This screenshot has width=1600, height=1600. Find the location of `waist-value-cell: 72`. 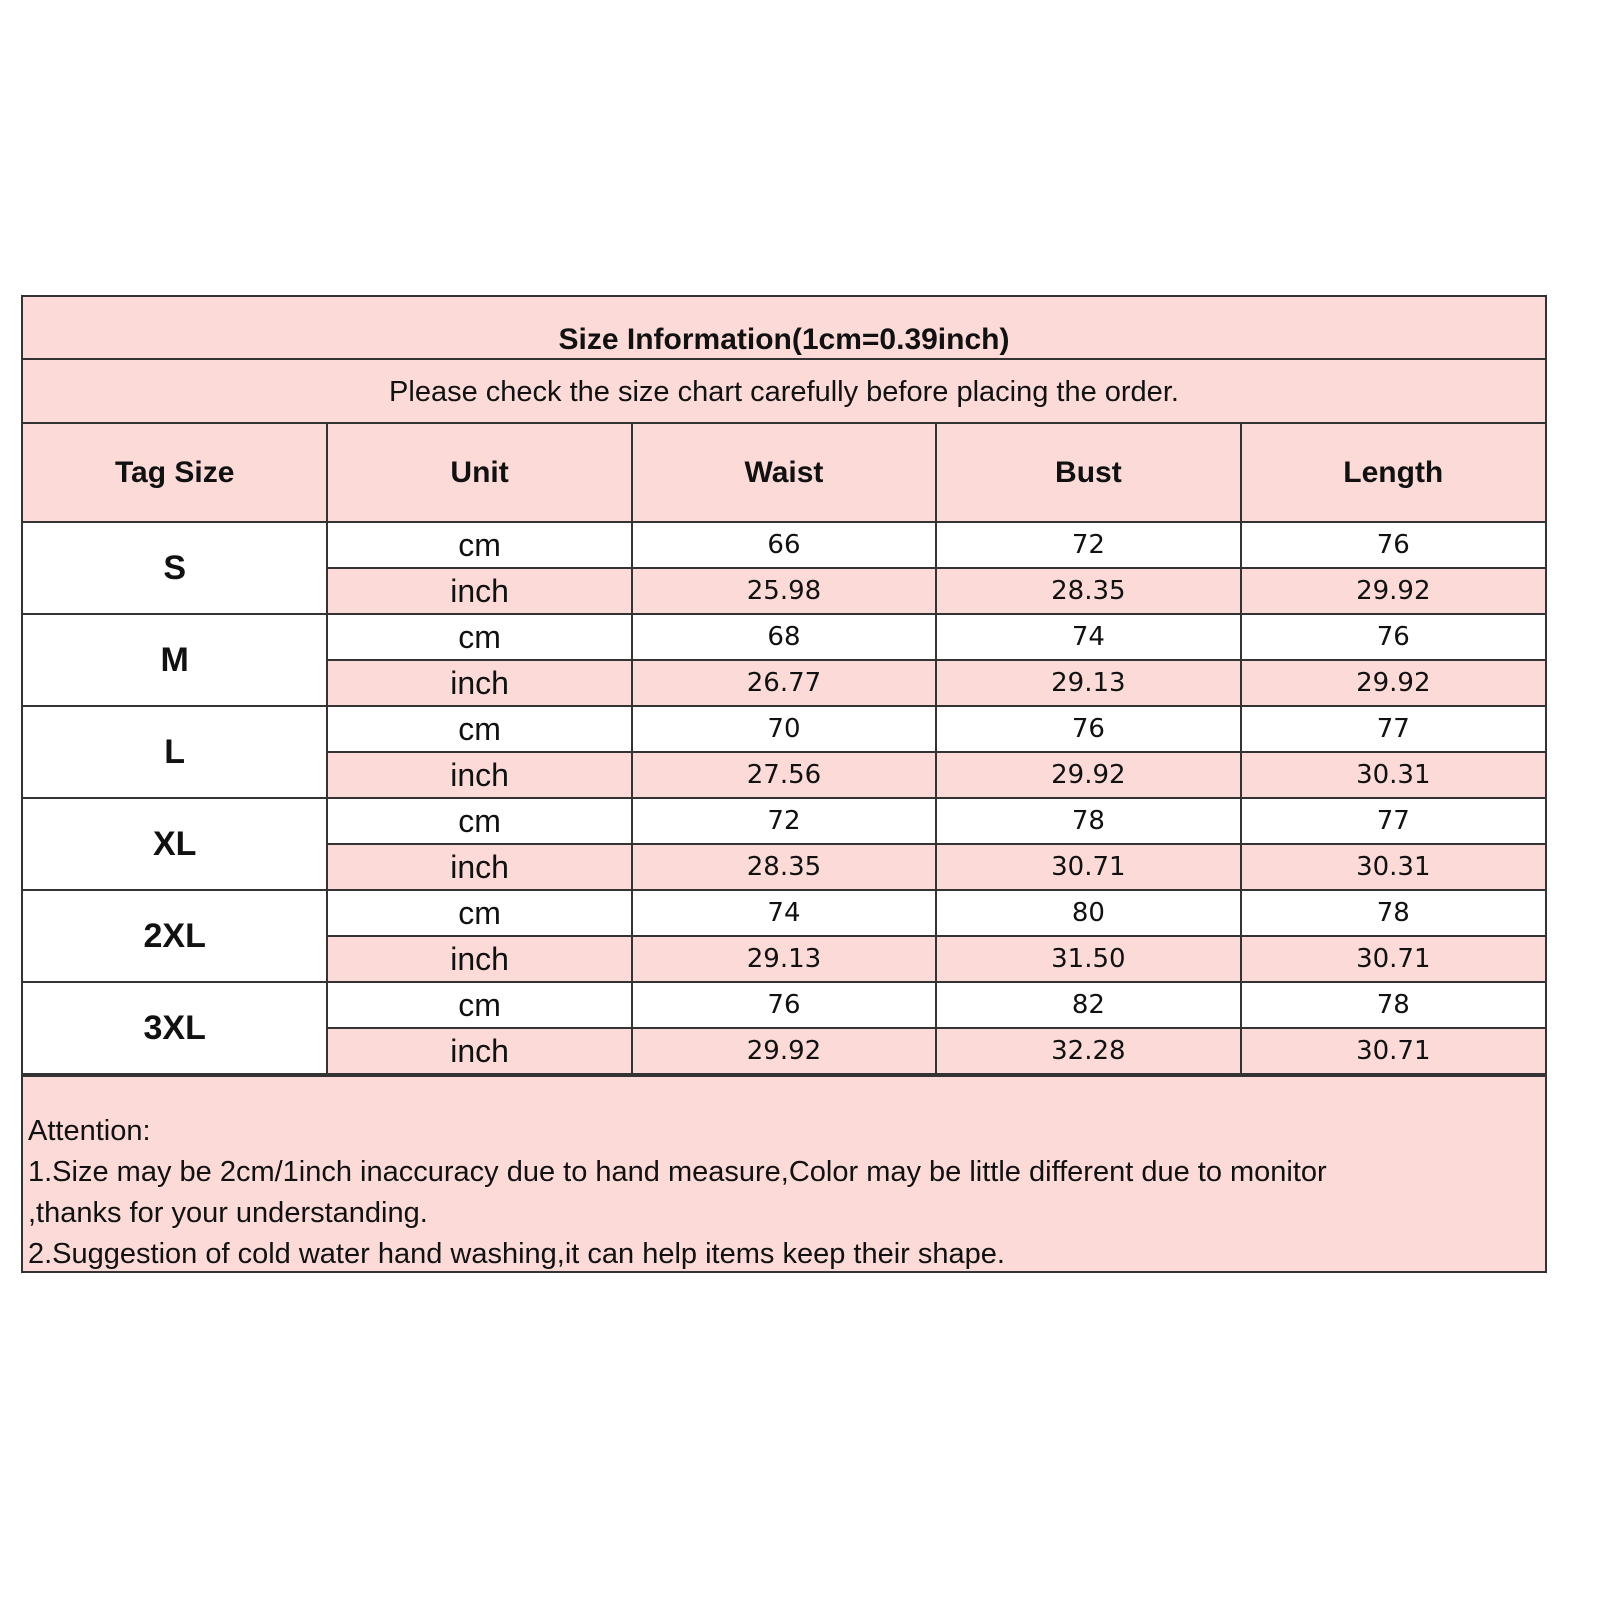

waist-value-cell: 72 is located at coordinates (784, 821).